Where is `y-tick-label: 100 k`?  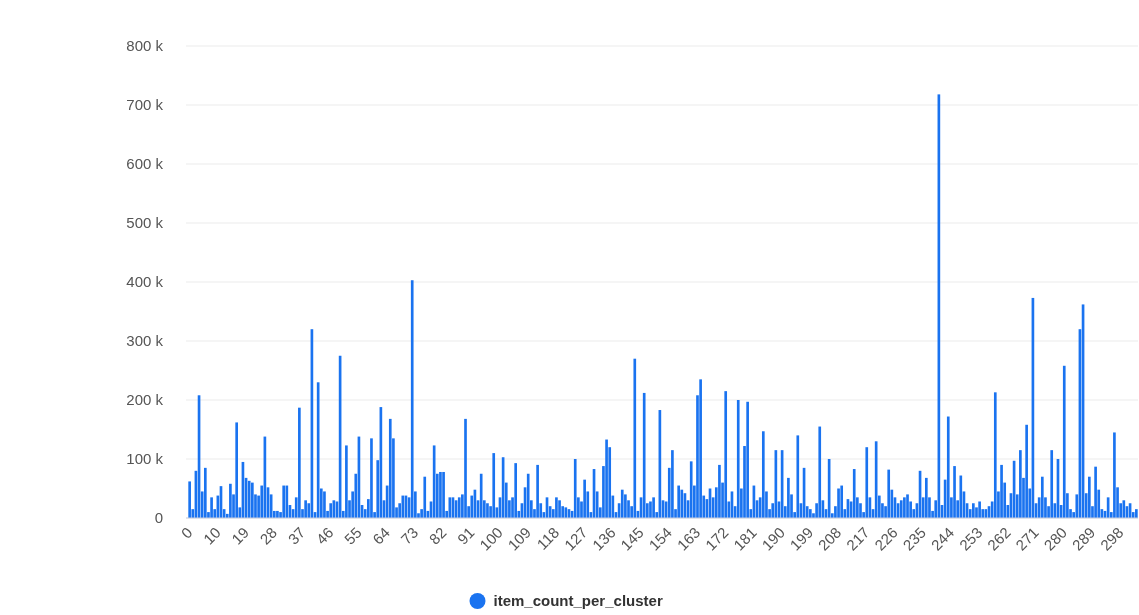
y-tick-label: 100 k is located at coordinates (145, 459).